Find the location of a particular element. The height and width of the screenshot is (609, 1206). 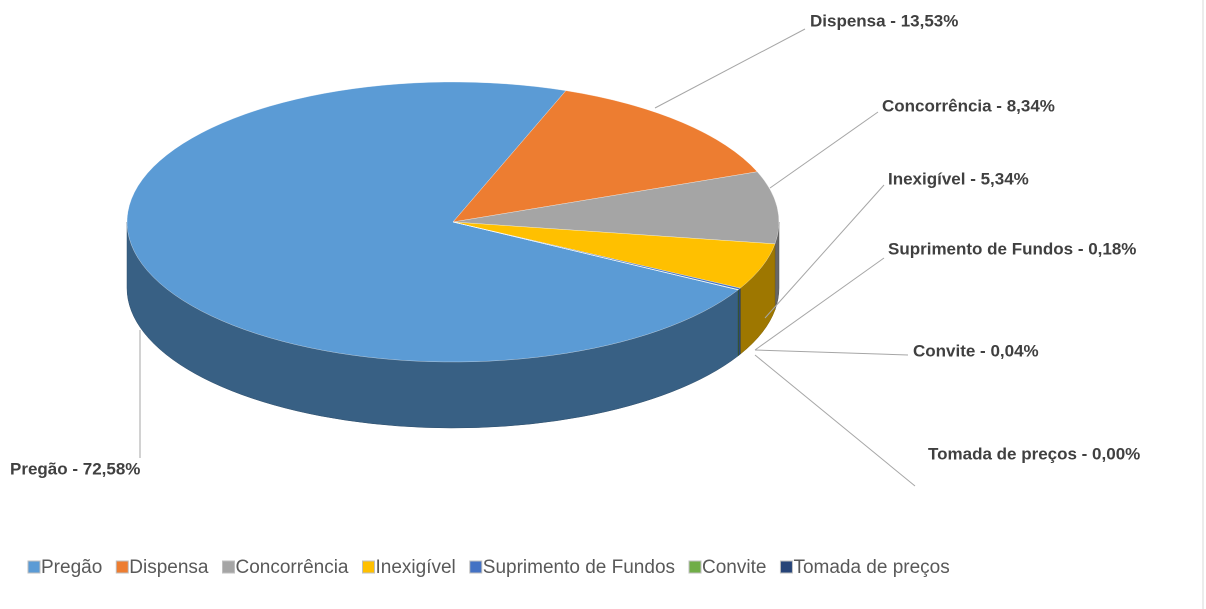

data-label: Convite - 0,04% is located at coordinates (976, 350).